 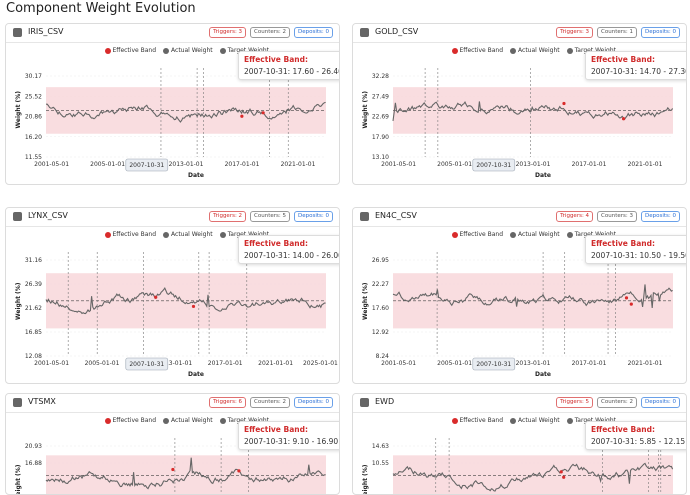 What do you see at coordinates (617, 32) in the screenshot?
I see `counters-badge: Counters: 1` at bounding box center [617, 32].